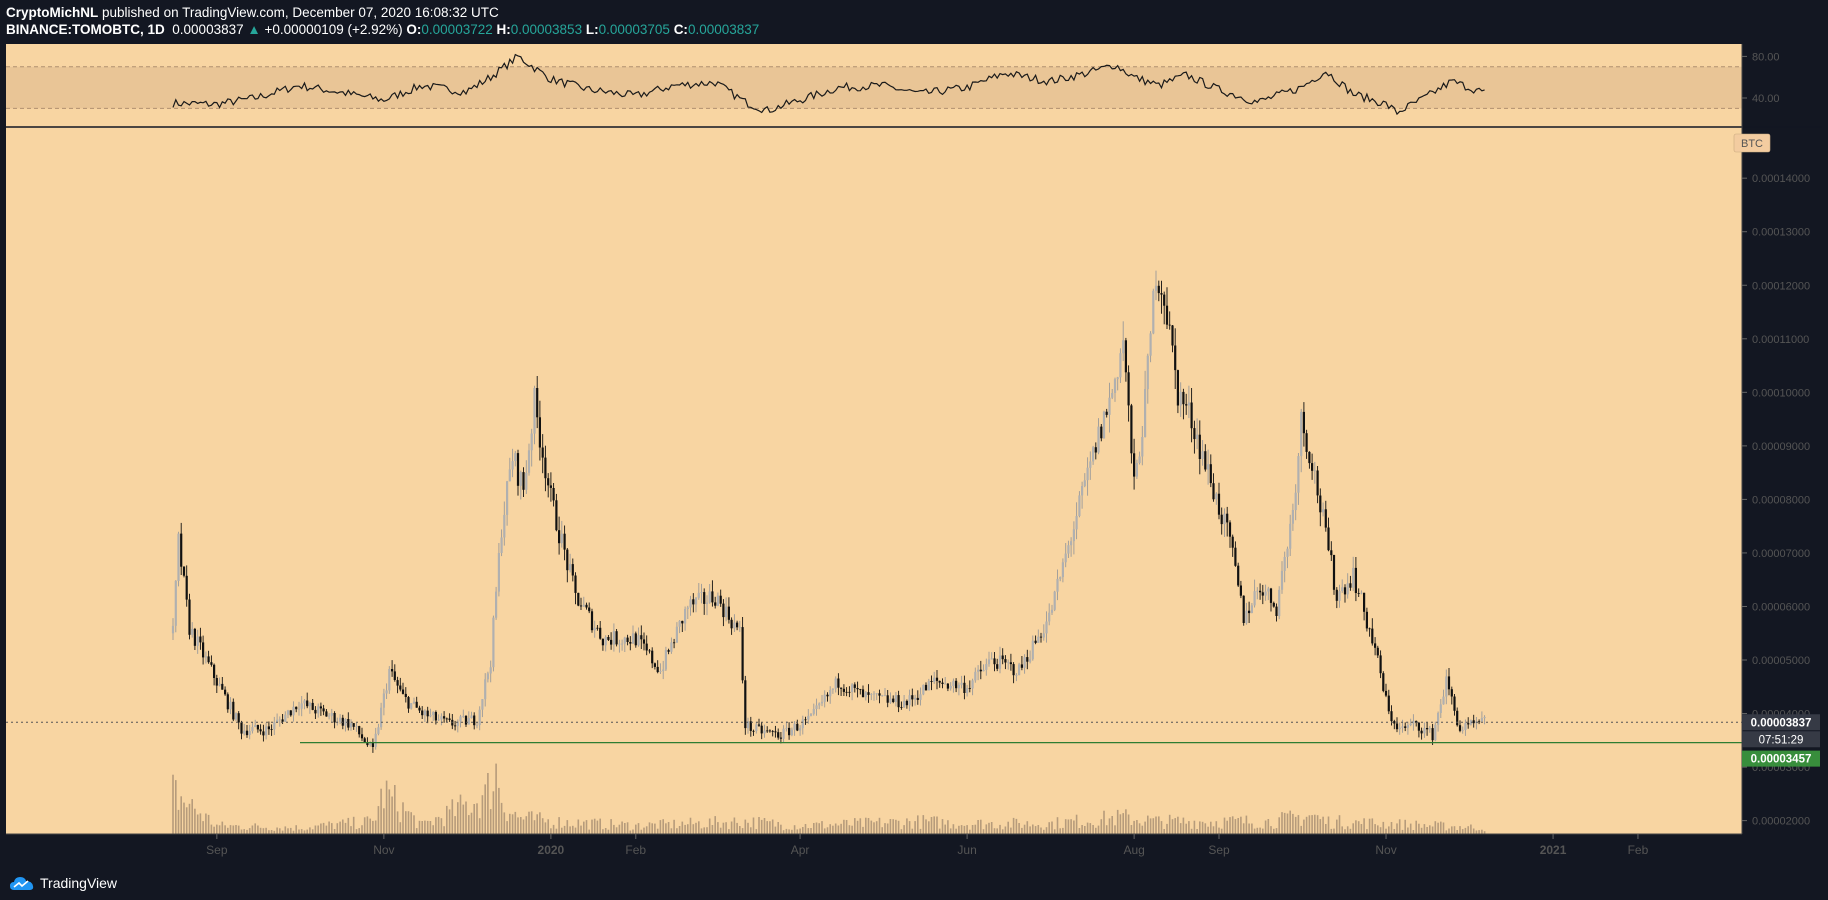 The width and height of the screenshot is (1828, 900). What do you see at coordinates (1752, 143) in the screenshot?
I see `currency-badge` at bounding box center [1752, 143].